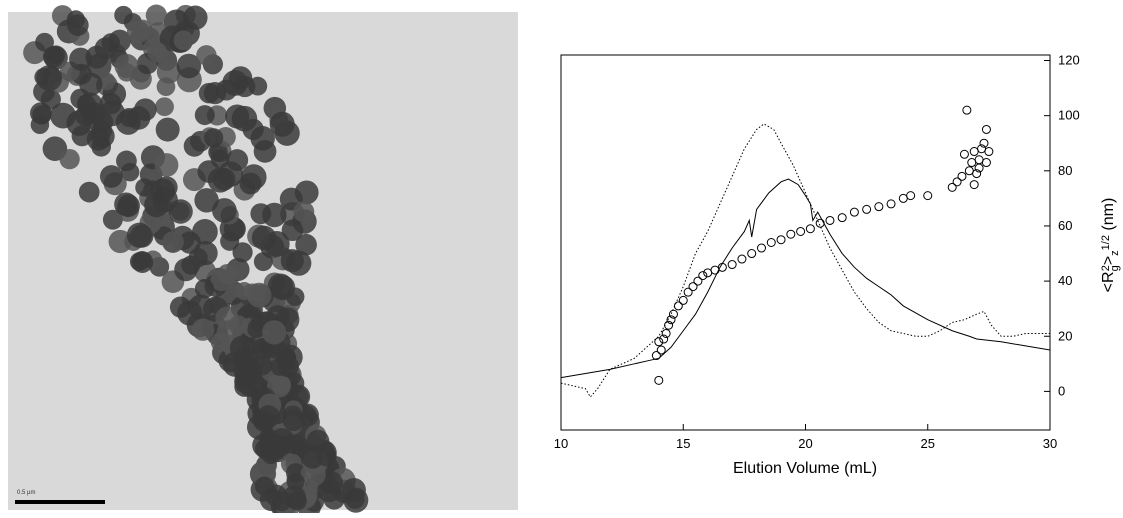  What do you see at coordinates (26, 493) in the screenshot?
I see `scale-bar-label: 0.5 µm` at bounding box center [26, 493].